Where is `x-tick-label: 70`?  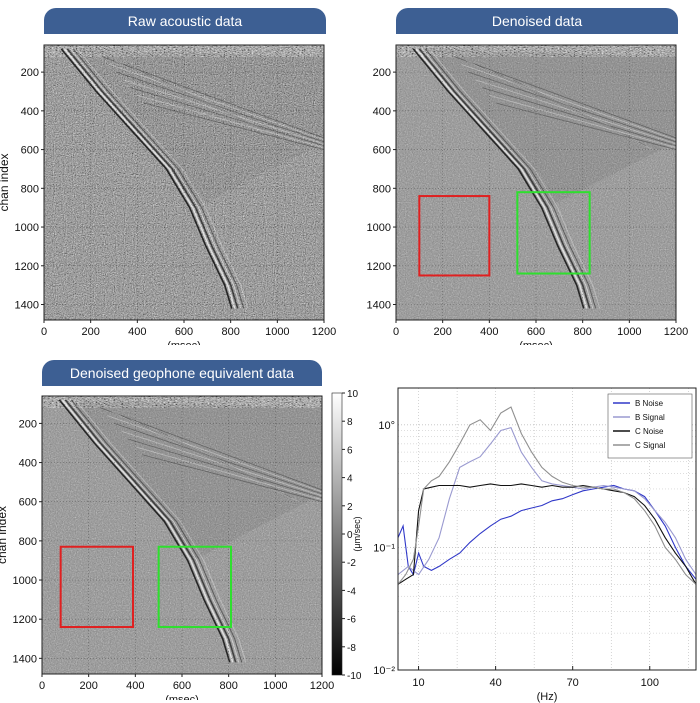 x-tick-label: 70 is located at coordinates (573, 683).